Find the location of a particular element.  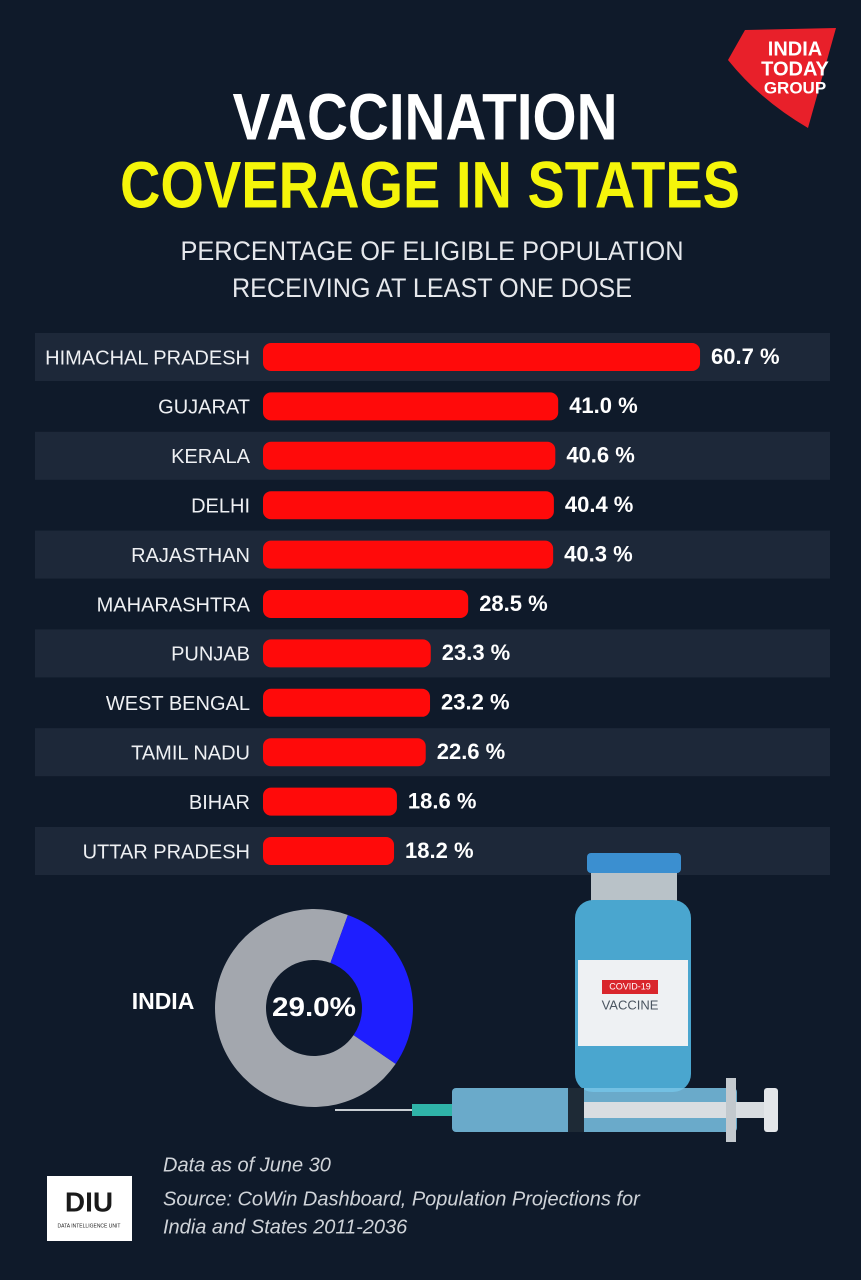

plunger-rod is located at coordinates (674, 1110).